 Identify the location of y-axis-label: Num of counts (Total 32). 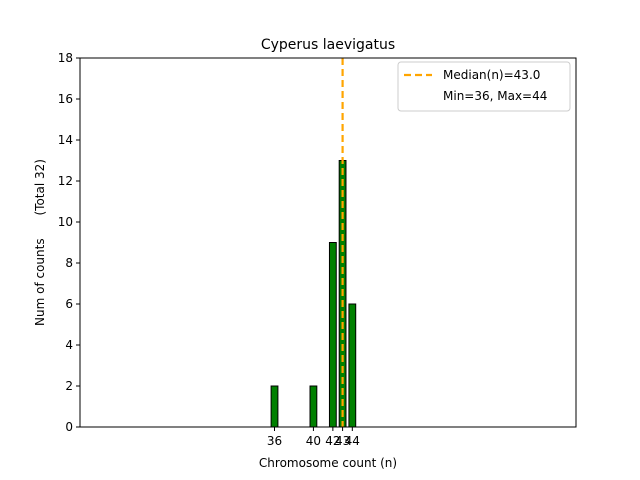
(40, 242).